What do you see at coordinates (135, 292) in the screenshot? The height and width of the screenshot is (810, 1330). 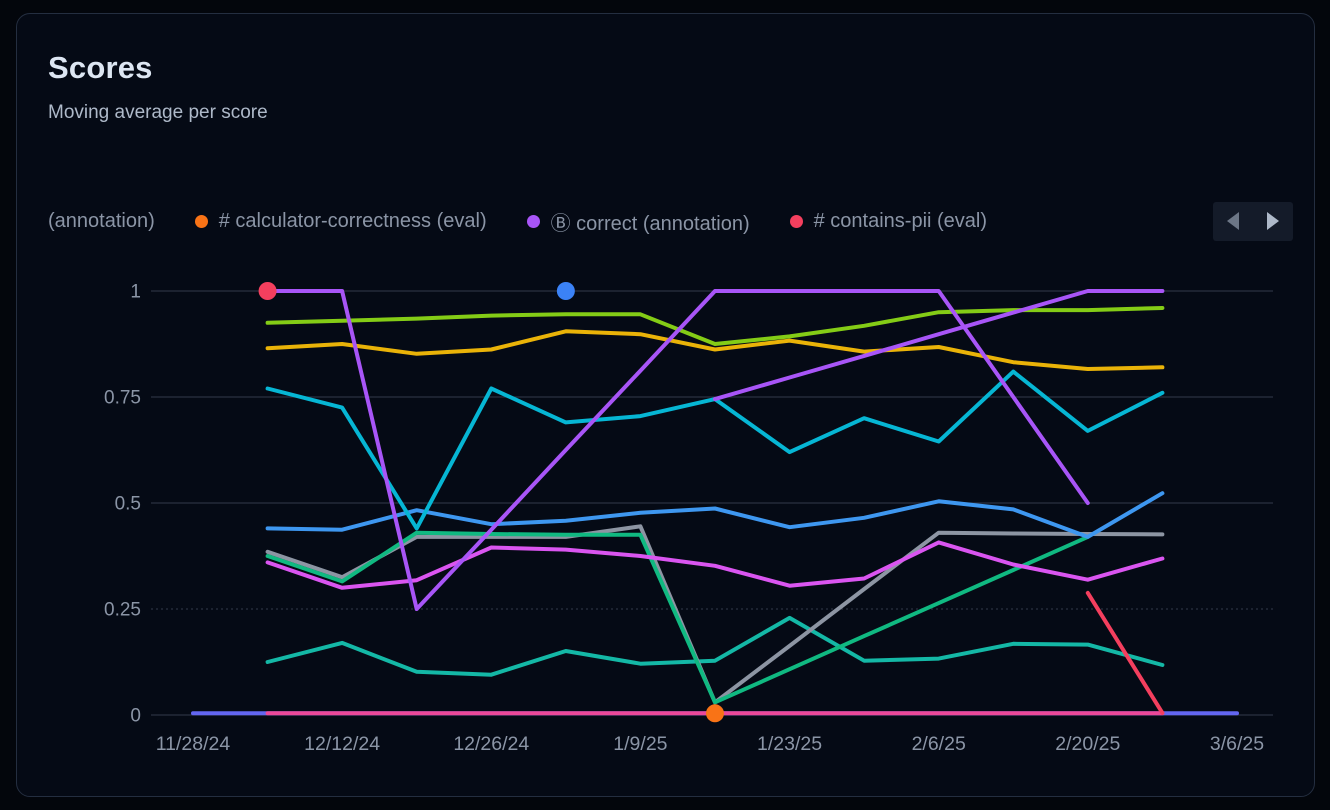 I see `y-axis-tick-label: 1` at bounding box center [135, 292].